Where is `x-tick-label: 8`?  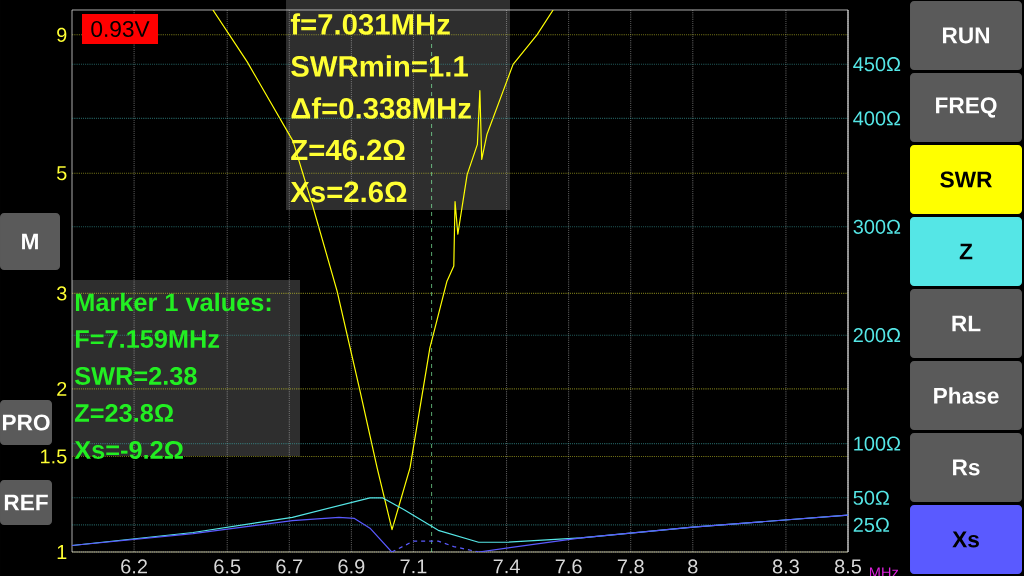 x-tick-label: 8 is located at coordinates (693, 566).